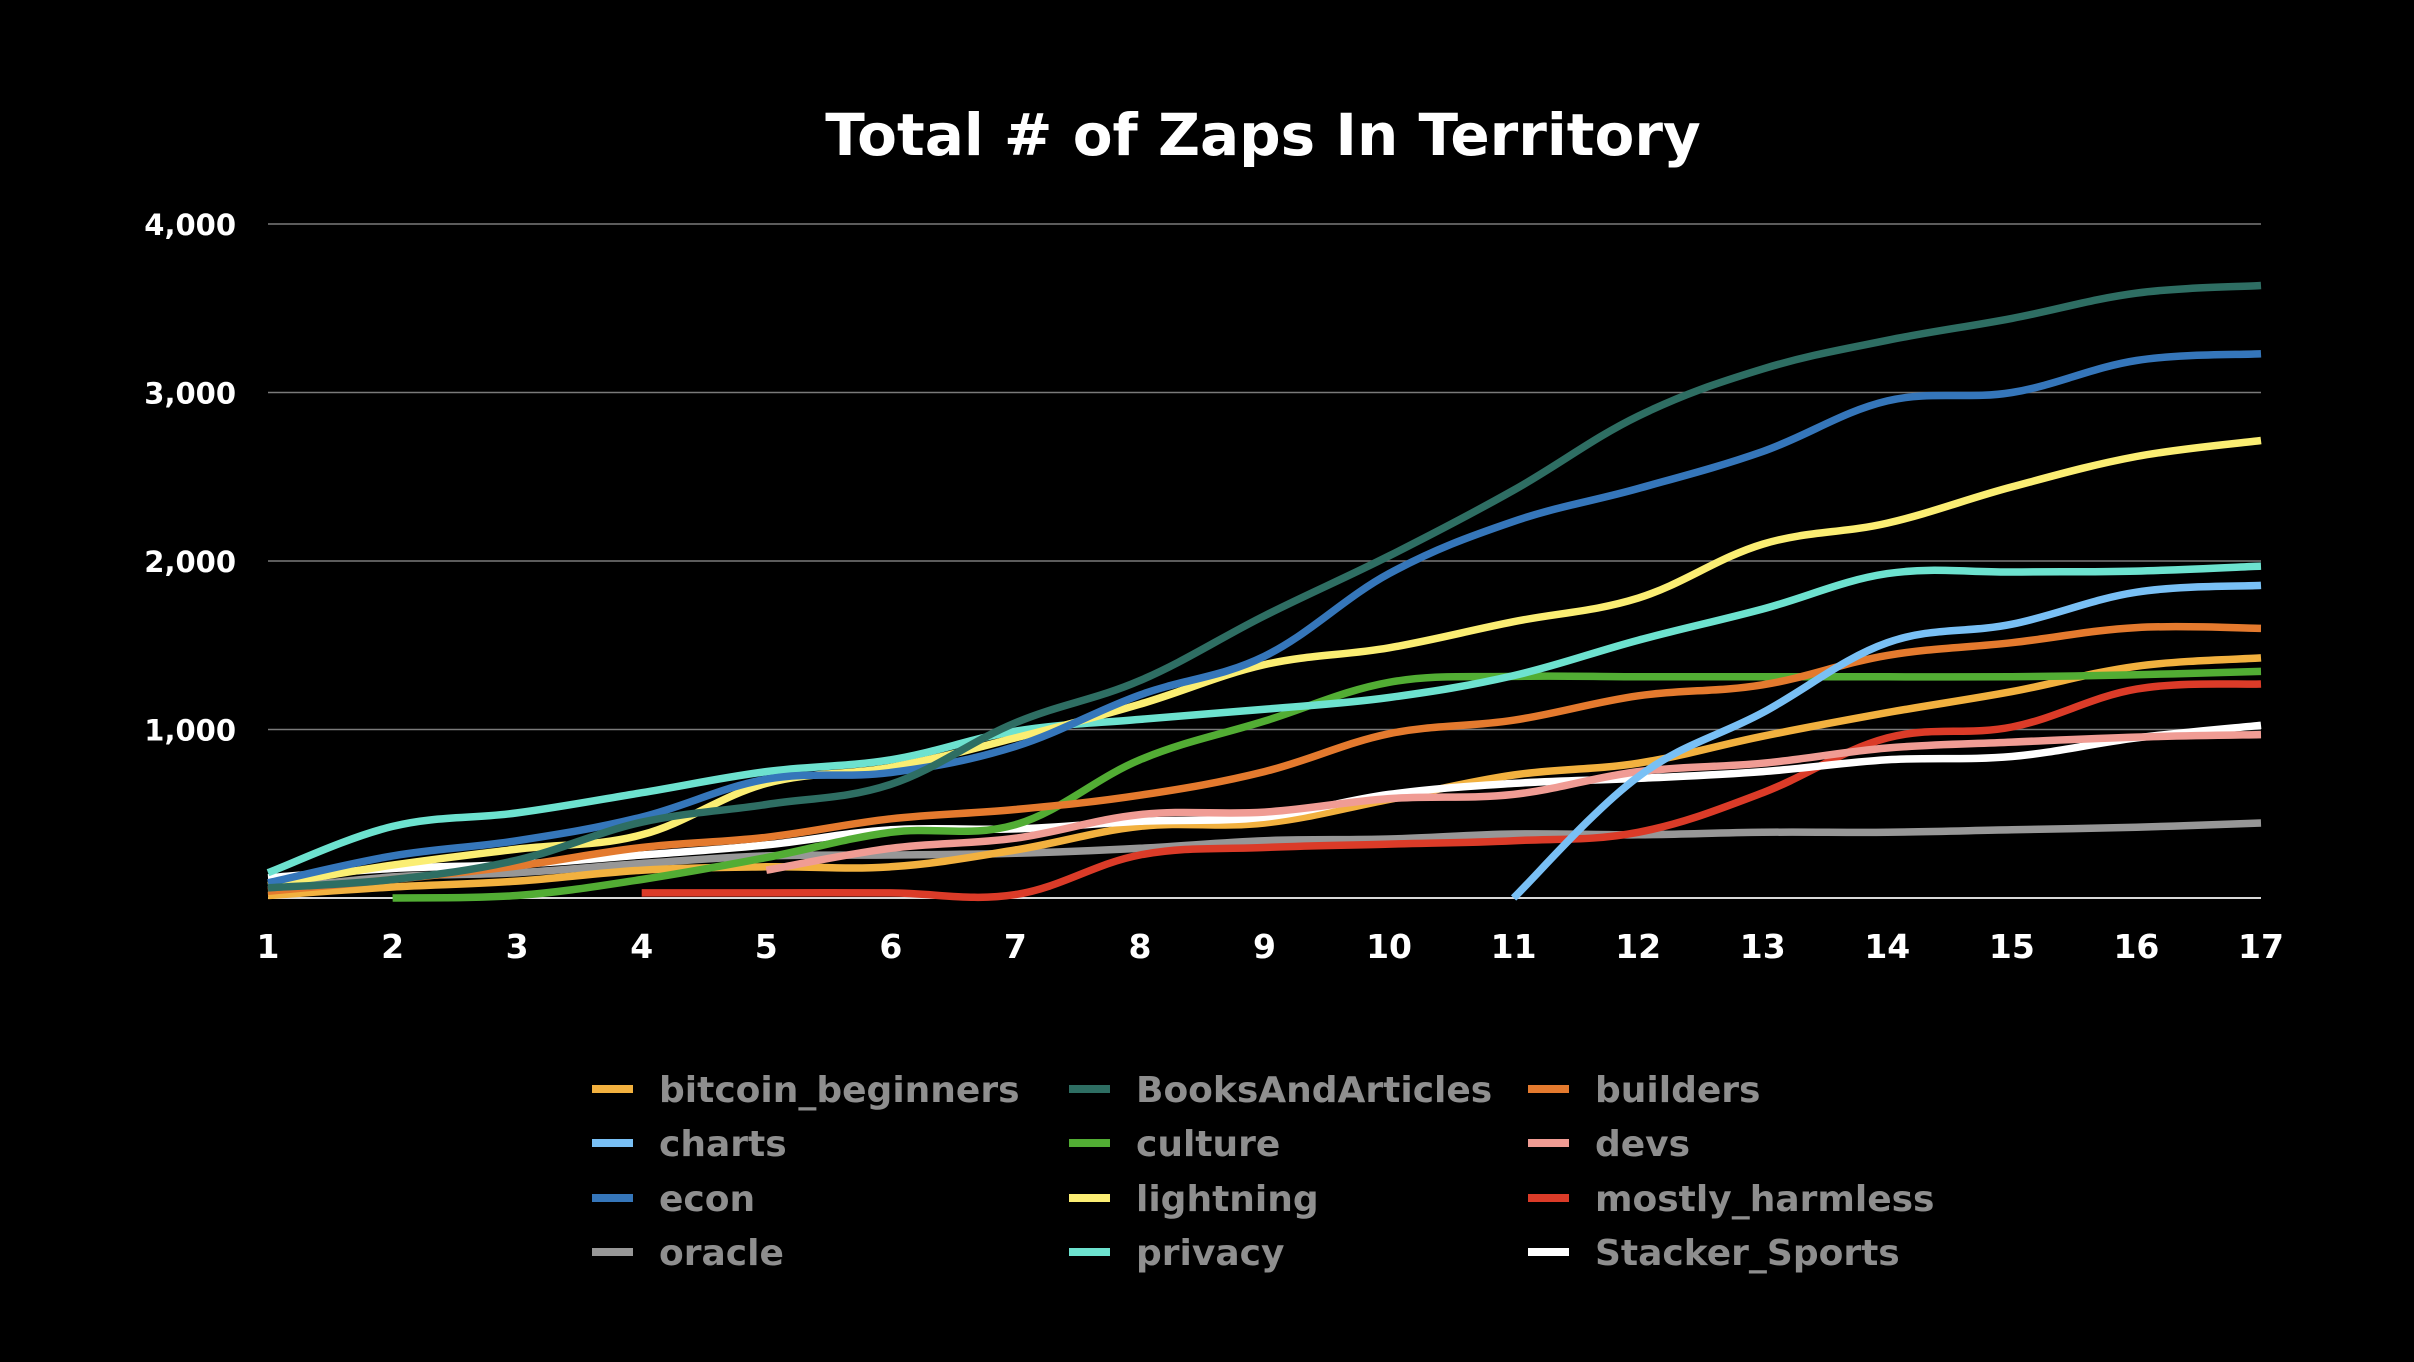 Image resolution: width=2414 pixels, height=1362 pixels. What do you see at coordinates (1208, 1144) in the screenshot?
I see `legend-label: culture` at bounding box center [1208, 1144].